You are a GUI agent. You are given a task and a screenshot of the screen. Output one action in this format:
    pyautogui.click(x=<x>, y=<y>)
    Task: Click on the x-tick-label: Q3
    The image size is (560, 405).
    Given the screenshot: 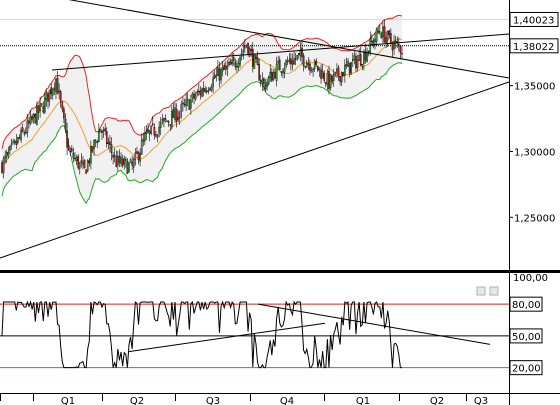 What is the action you would take?
    pyautogui.click(x=481, y=400)
    